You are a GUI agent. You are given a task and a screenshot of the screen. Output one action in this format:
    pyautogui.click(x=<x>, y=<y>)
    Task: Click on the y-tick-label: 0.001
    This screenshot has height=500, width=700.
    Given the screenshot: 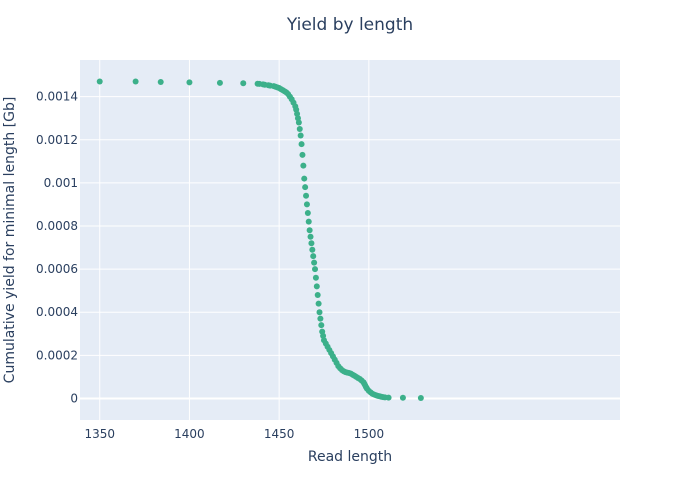 What is the action you would take?
    pyautogui.click(x=61, y=183)
    